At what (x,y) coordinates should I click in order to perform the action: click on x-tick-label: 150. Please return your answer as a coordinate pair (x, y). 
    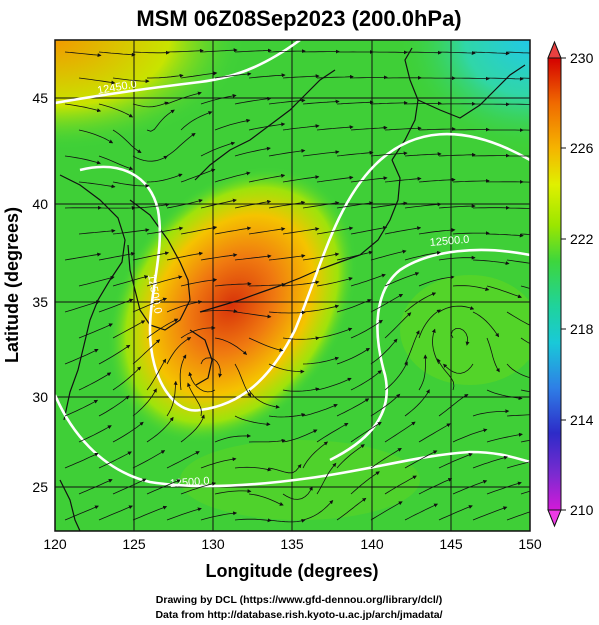
    Looking at the image, I should click on (530, 544).